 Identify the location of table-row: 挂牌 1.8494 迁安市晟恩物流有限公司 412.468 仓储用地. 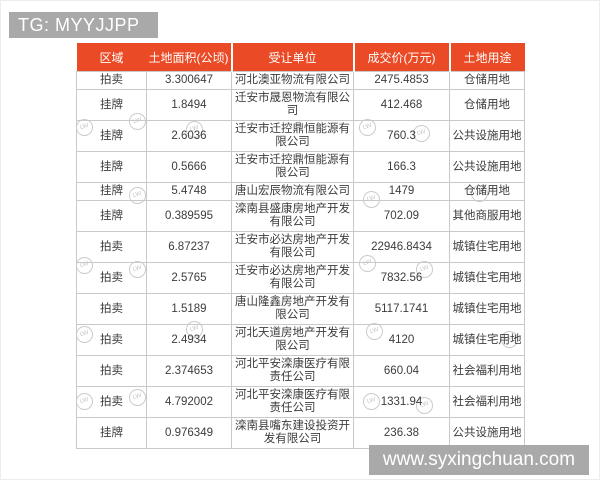
(300, 105).